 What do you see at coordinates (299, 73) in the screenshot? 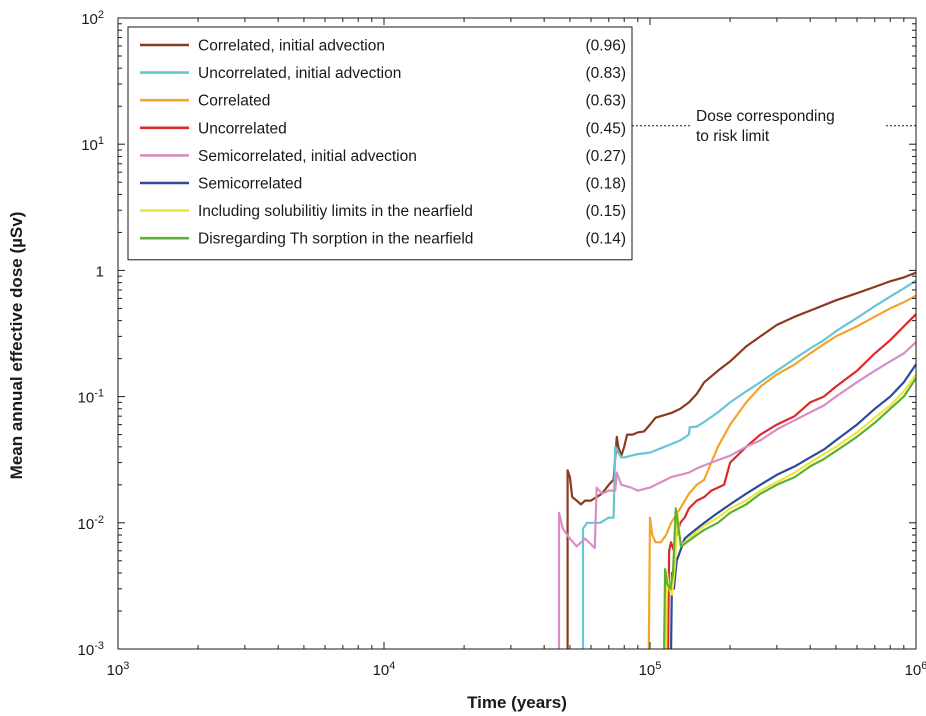
I see `legend-label: Uncorrelated, initial advection` at bounding box center [299, 73].